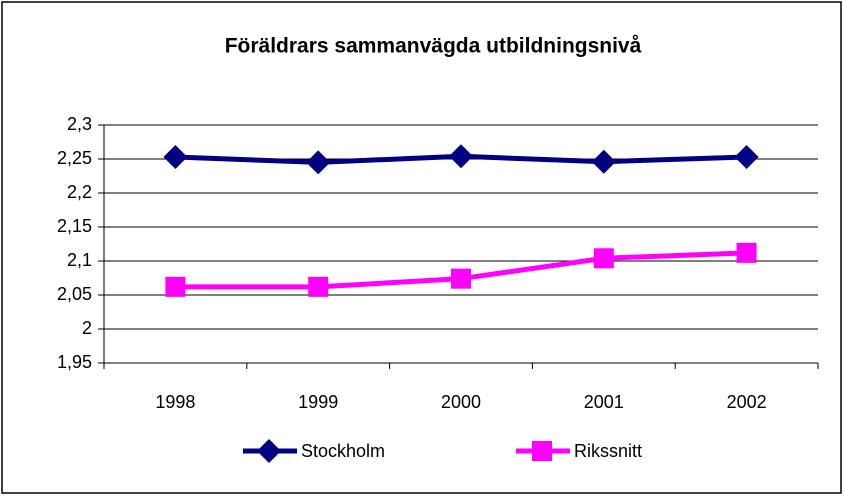 The image size is (844, 496). Describe the element at coordinates (604, 402) in the screenshot. I see `x-tick-label: 2001` at that location.